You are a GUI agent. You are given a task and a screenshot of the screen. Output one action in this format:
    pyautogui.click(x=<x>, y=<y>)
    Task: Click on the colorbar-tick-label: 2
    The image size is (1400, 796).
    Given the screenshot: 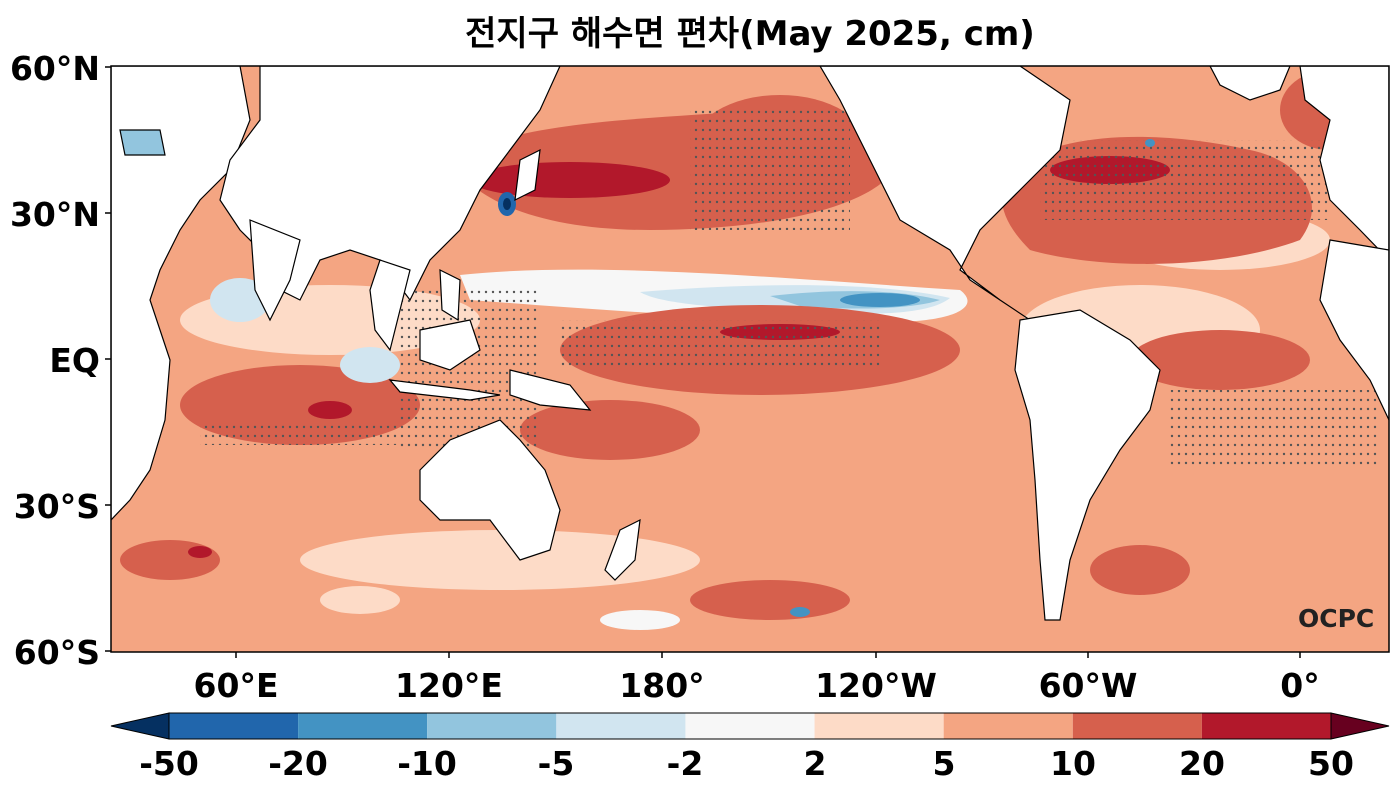 What is the action you would take?
    pyautogui.click(x=815, y=763)
    